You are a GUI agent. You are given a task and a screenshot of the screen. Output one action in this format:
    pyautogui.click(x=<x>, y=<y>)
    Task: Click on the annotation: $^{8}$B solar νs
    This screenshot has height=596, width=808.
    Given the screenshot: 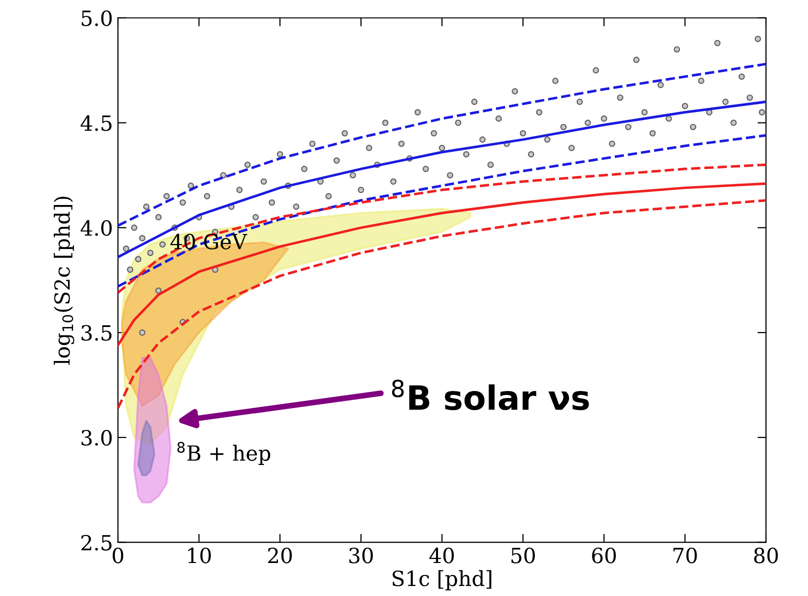 What is the action you would take?
    pyautogui.click(x=490, y=395)
    